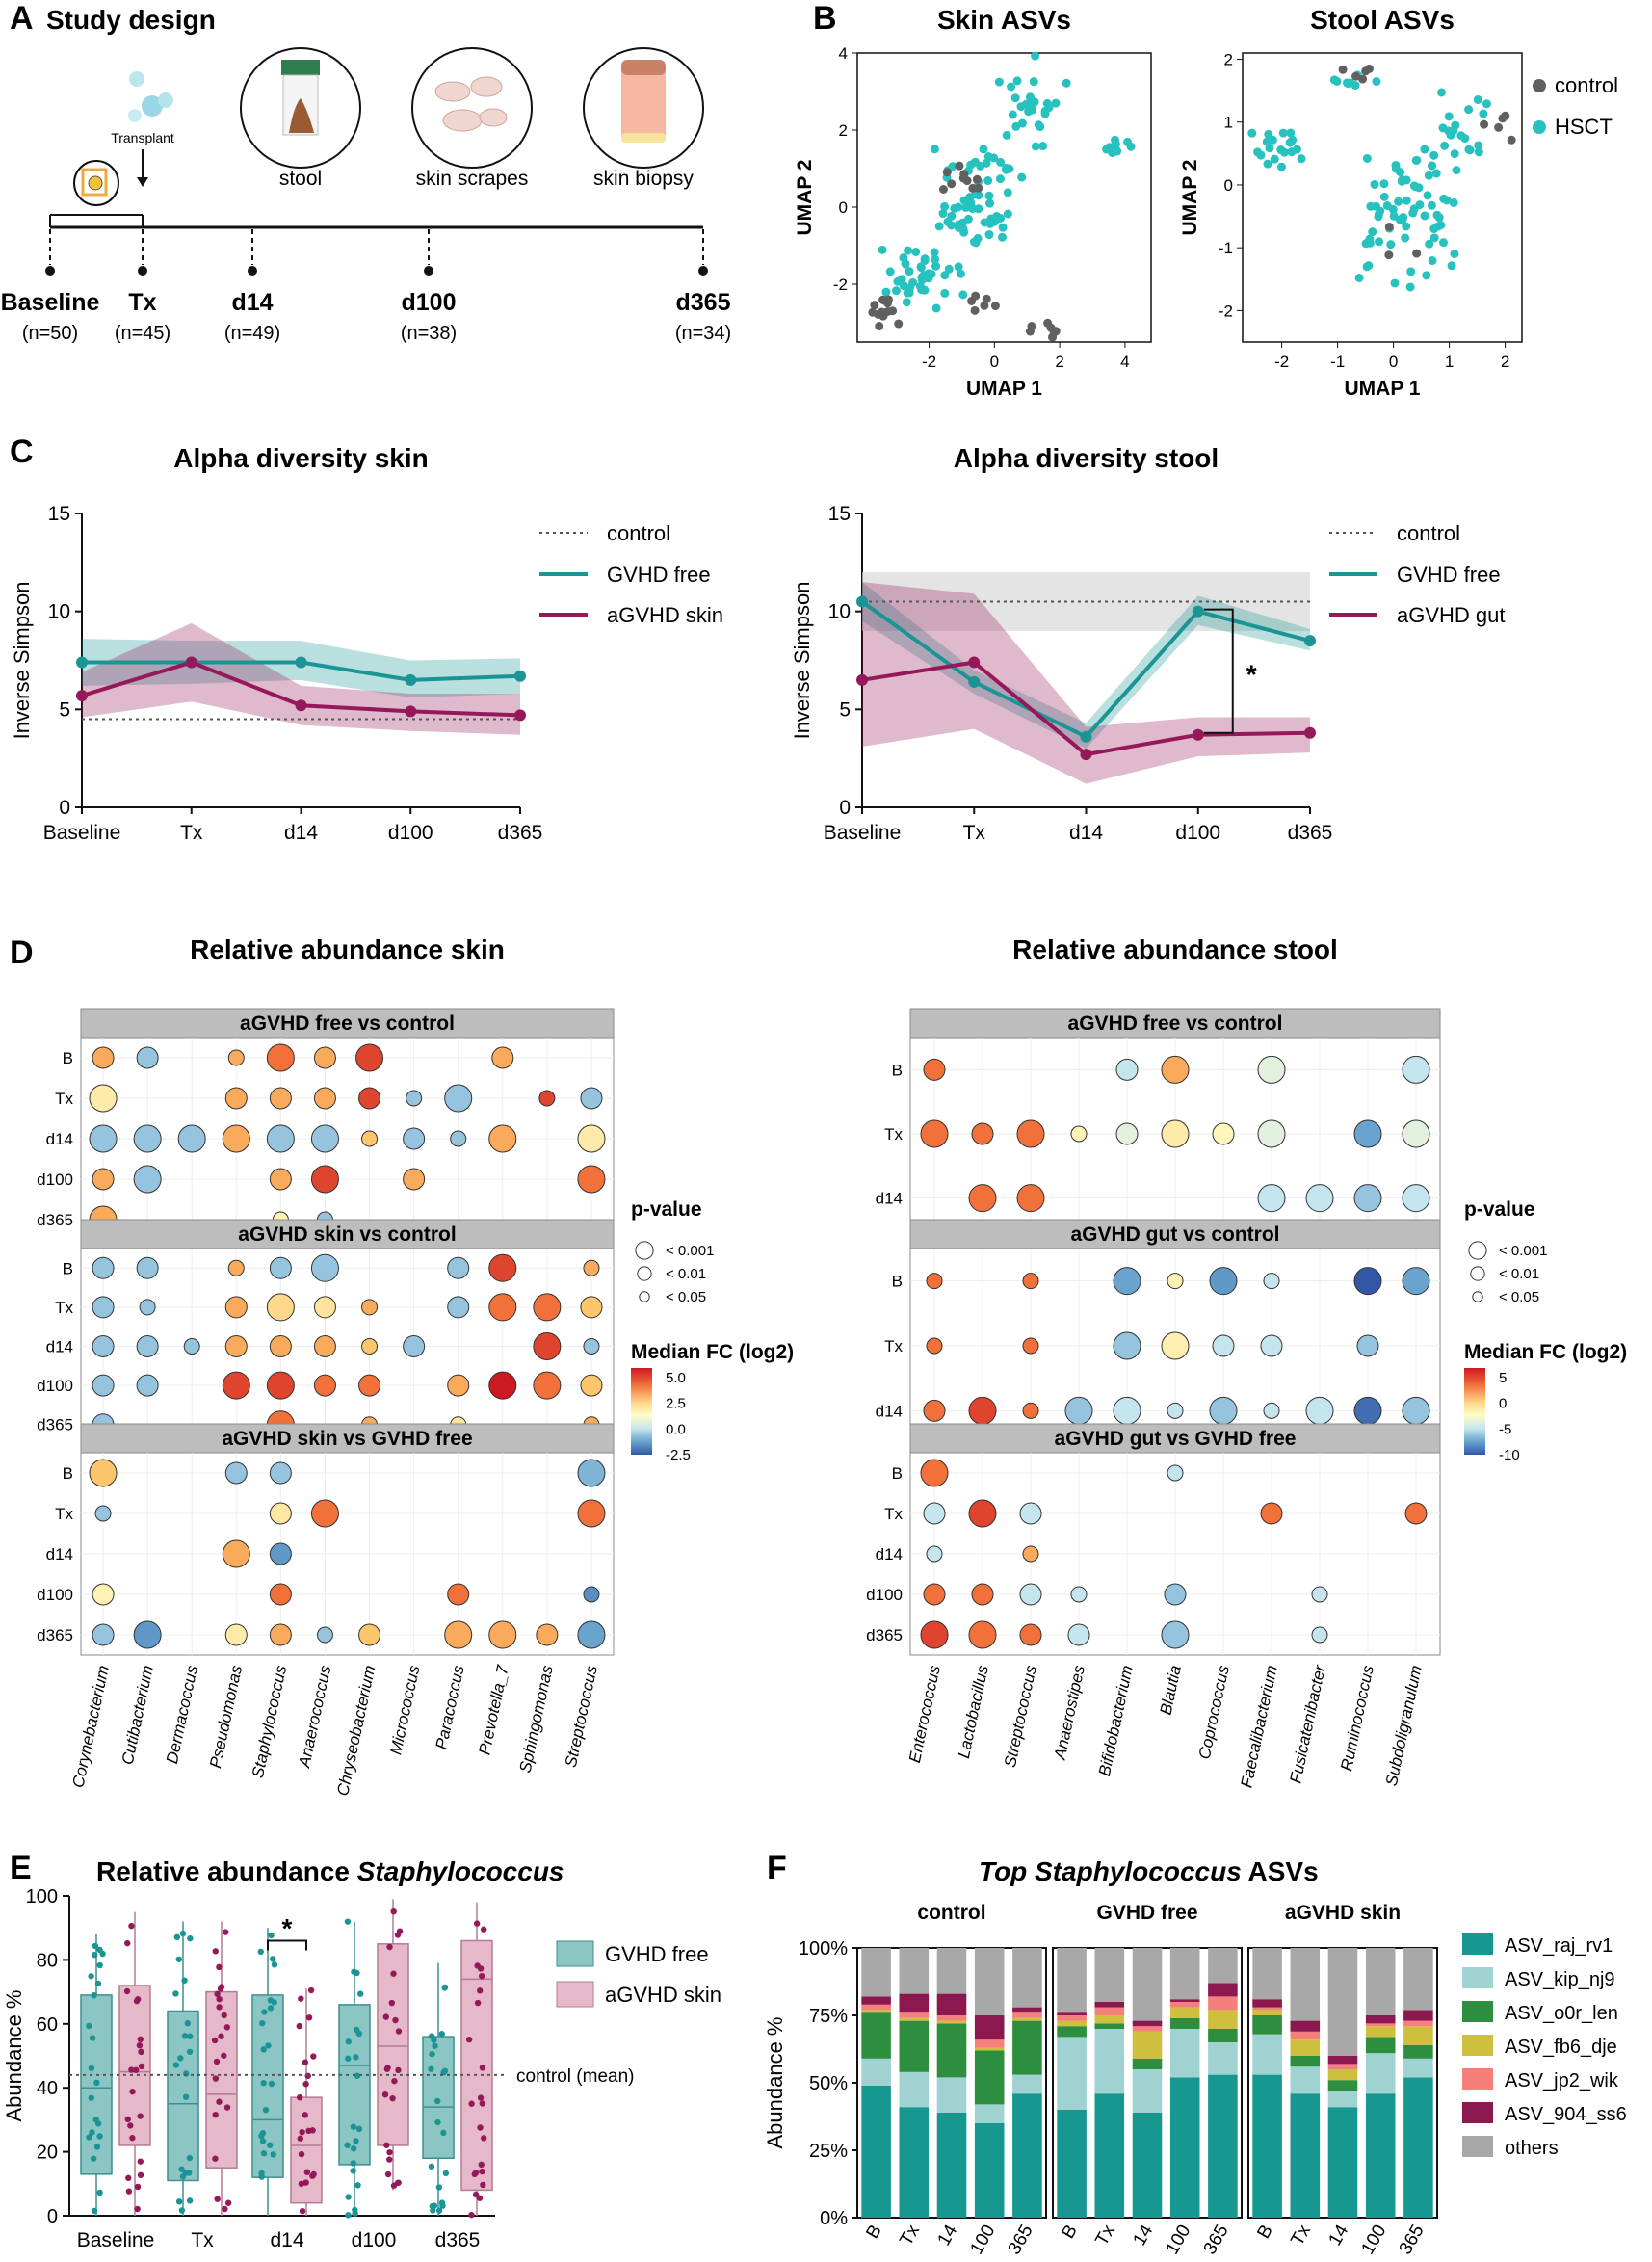  What do you see at coordinates (676, 1378) in the screenshot?
I see `fc-legend-label: 5.0` at bounding box center [676, 1378].